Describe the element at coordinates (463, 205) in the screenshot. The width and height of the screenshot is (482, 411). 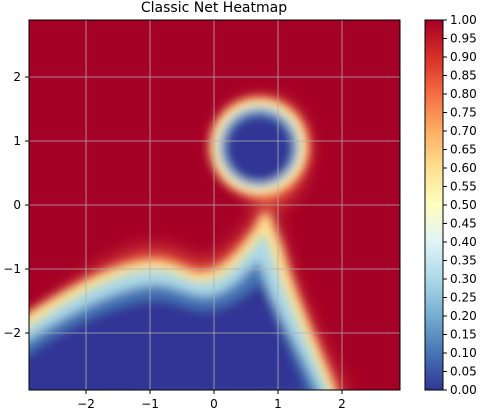
I see `colorbar-tick-label: 0.50` at that location.